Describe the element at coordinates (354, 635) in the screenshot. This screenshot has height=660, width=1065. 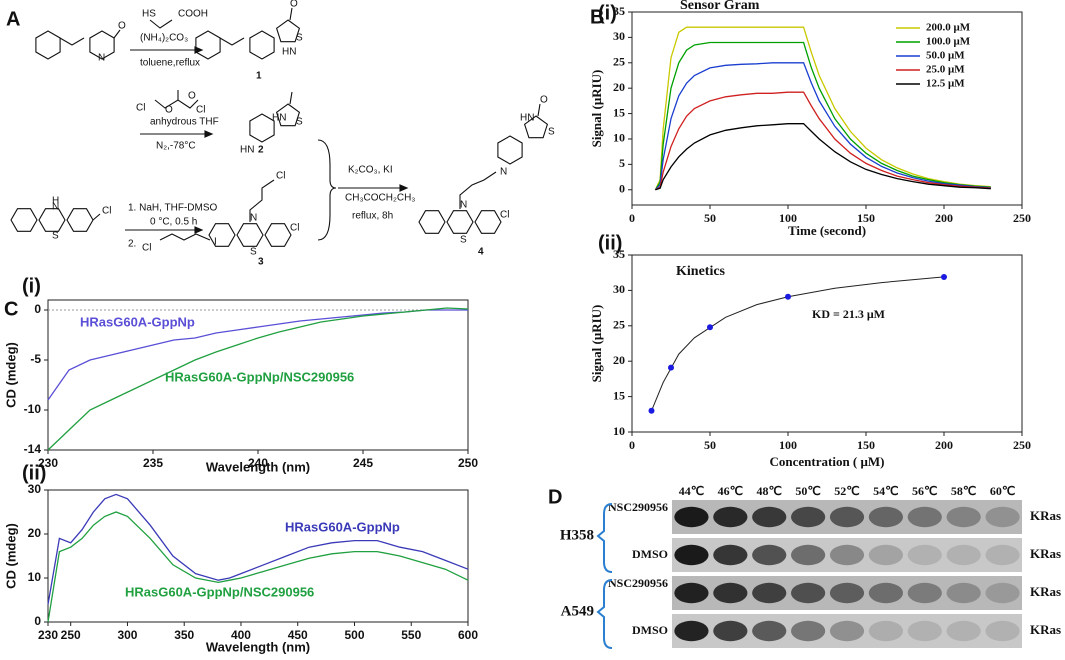
I see `x-tick-label: 500` at that location.